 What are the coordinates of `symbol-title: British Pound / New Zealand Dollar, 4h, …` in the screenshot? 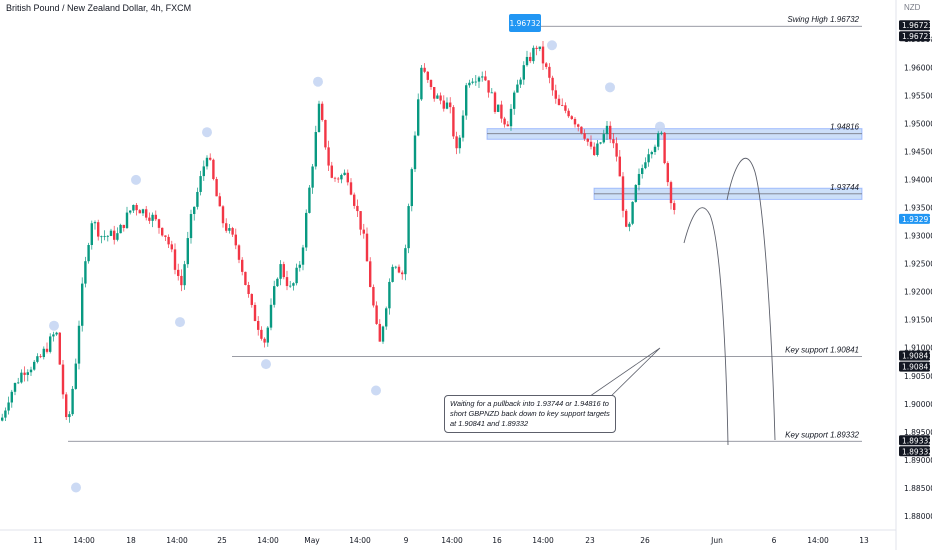 It's located at (99, 8).